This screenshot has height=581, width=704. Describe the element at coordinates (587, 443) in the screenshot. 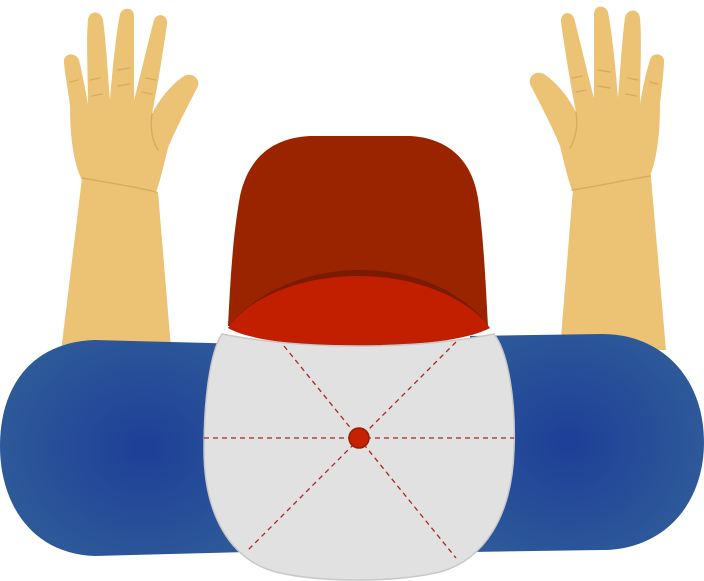

I see `right-sleeve` at that location.